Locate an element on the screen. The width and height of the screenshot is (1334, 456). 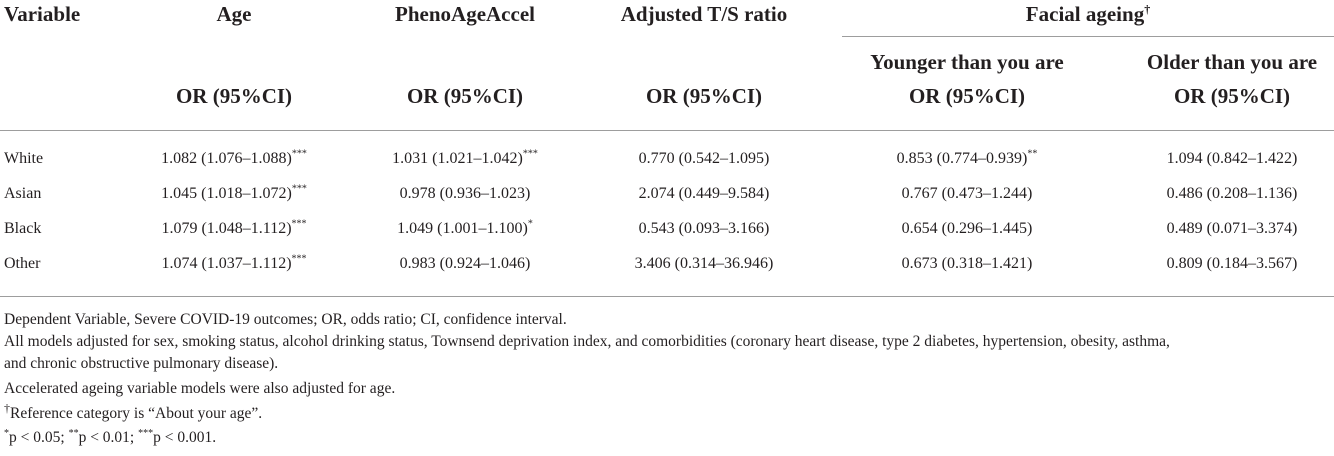
cell-pheno: 1.049 (1.001–1.100)* is located at coordinates (465, 227).